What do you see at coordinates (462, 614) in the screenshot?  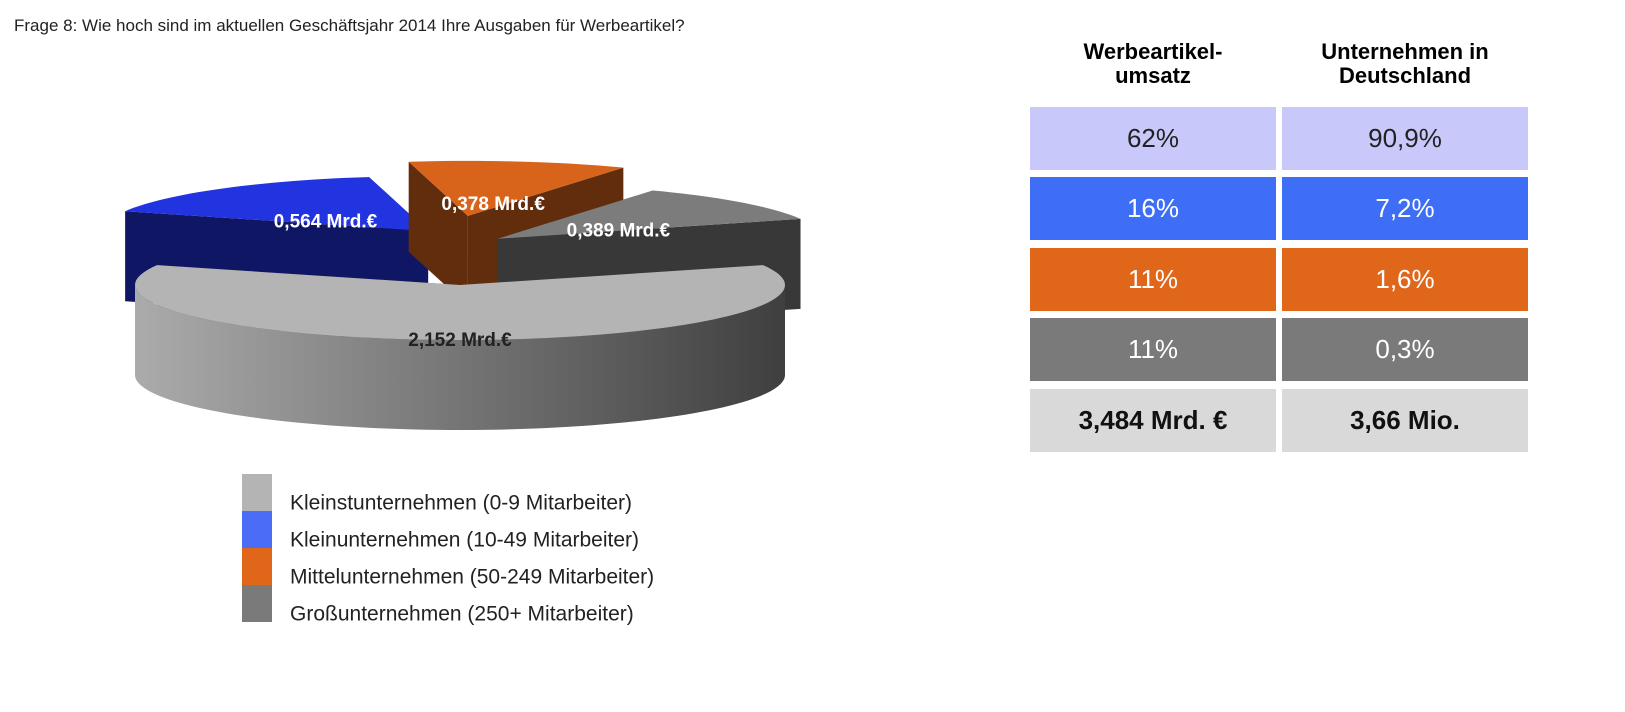 I see `legend-label: Großunternehmen (250+ Mitarbeiter)` at bounding box center [462, 614].